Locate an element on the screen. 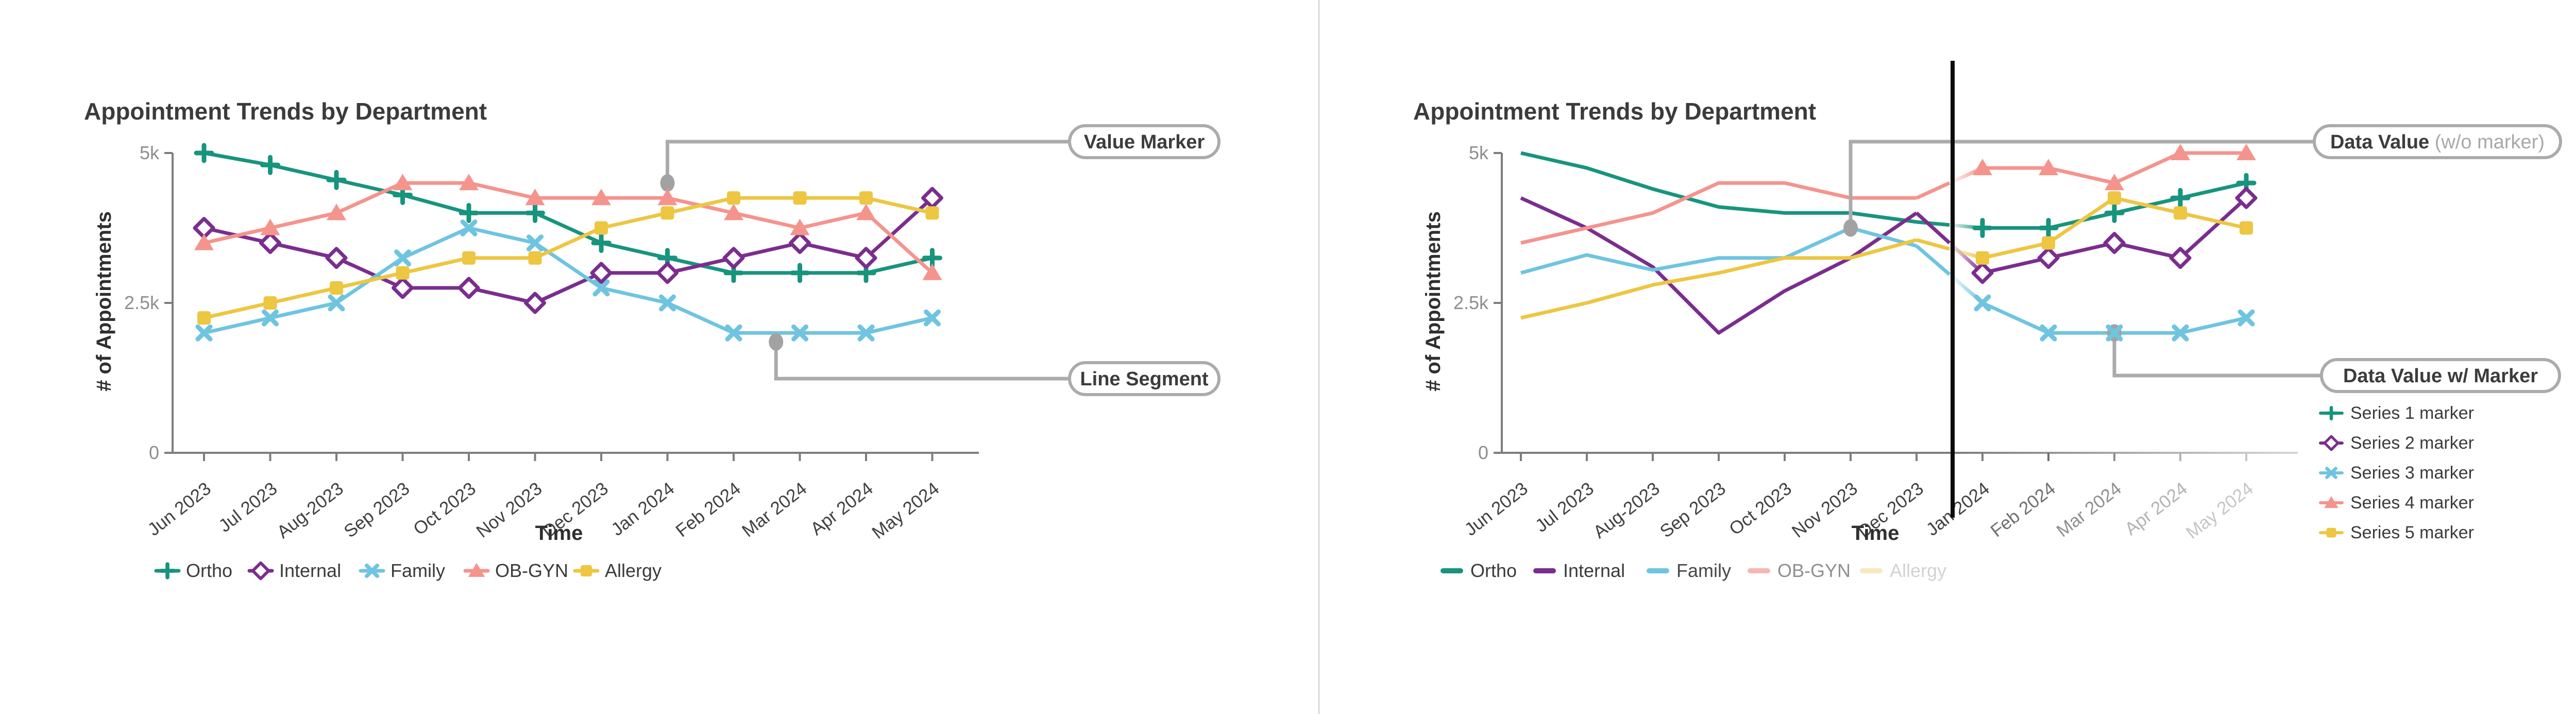  x-tick-label: Mar 2024 is located at coordinates (774, 510).